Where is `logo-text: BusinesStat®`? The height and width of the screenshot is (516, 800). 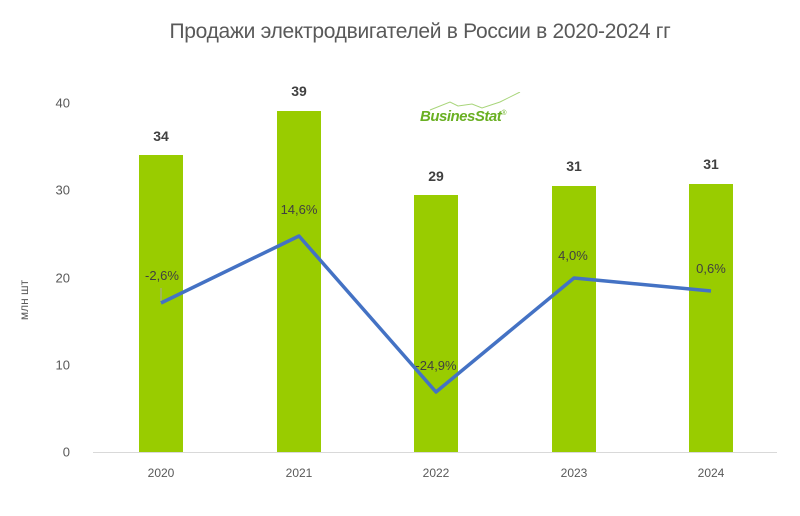
logo-text: BusinesStat® is located at coordinates (463, 116).